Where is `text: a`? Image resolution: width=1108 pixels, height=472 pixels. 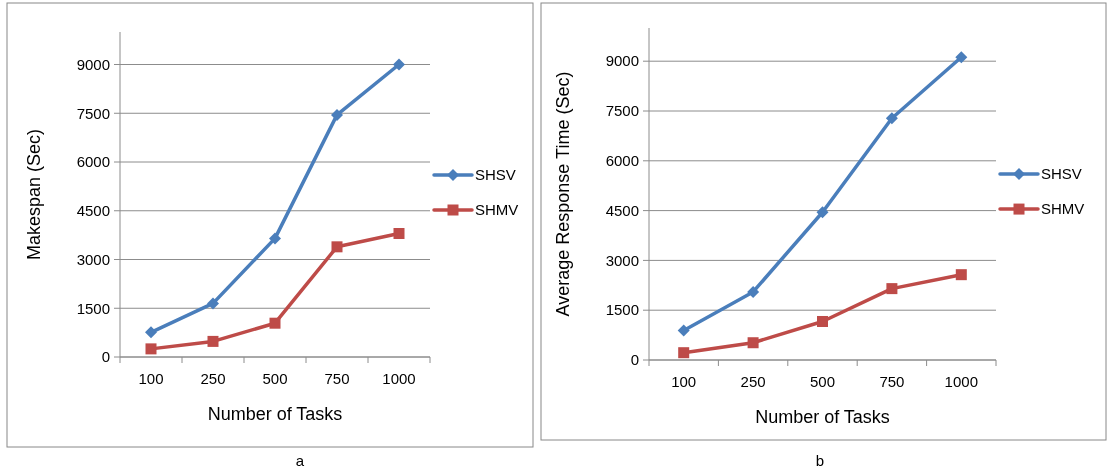 text: a is located at coordinates (300, 460).